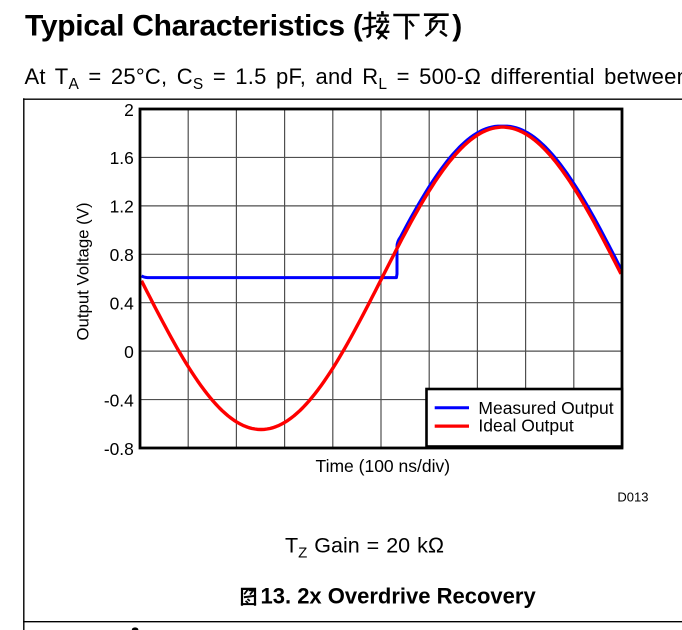 The height and width of the screenshot is (630, 682). Describe the element at coordinates (364, 547) in the screenshot. I see `svg-text: TZ Gain = 20 kΩ` at that location.